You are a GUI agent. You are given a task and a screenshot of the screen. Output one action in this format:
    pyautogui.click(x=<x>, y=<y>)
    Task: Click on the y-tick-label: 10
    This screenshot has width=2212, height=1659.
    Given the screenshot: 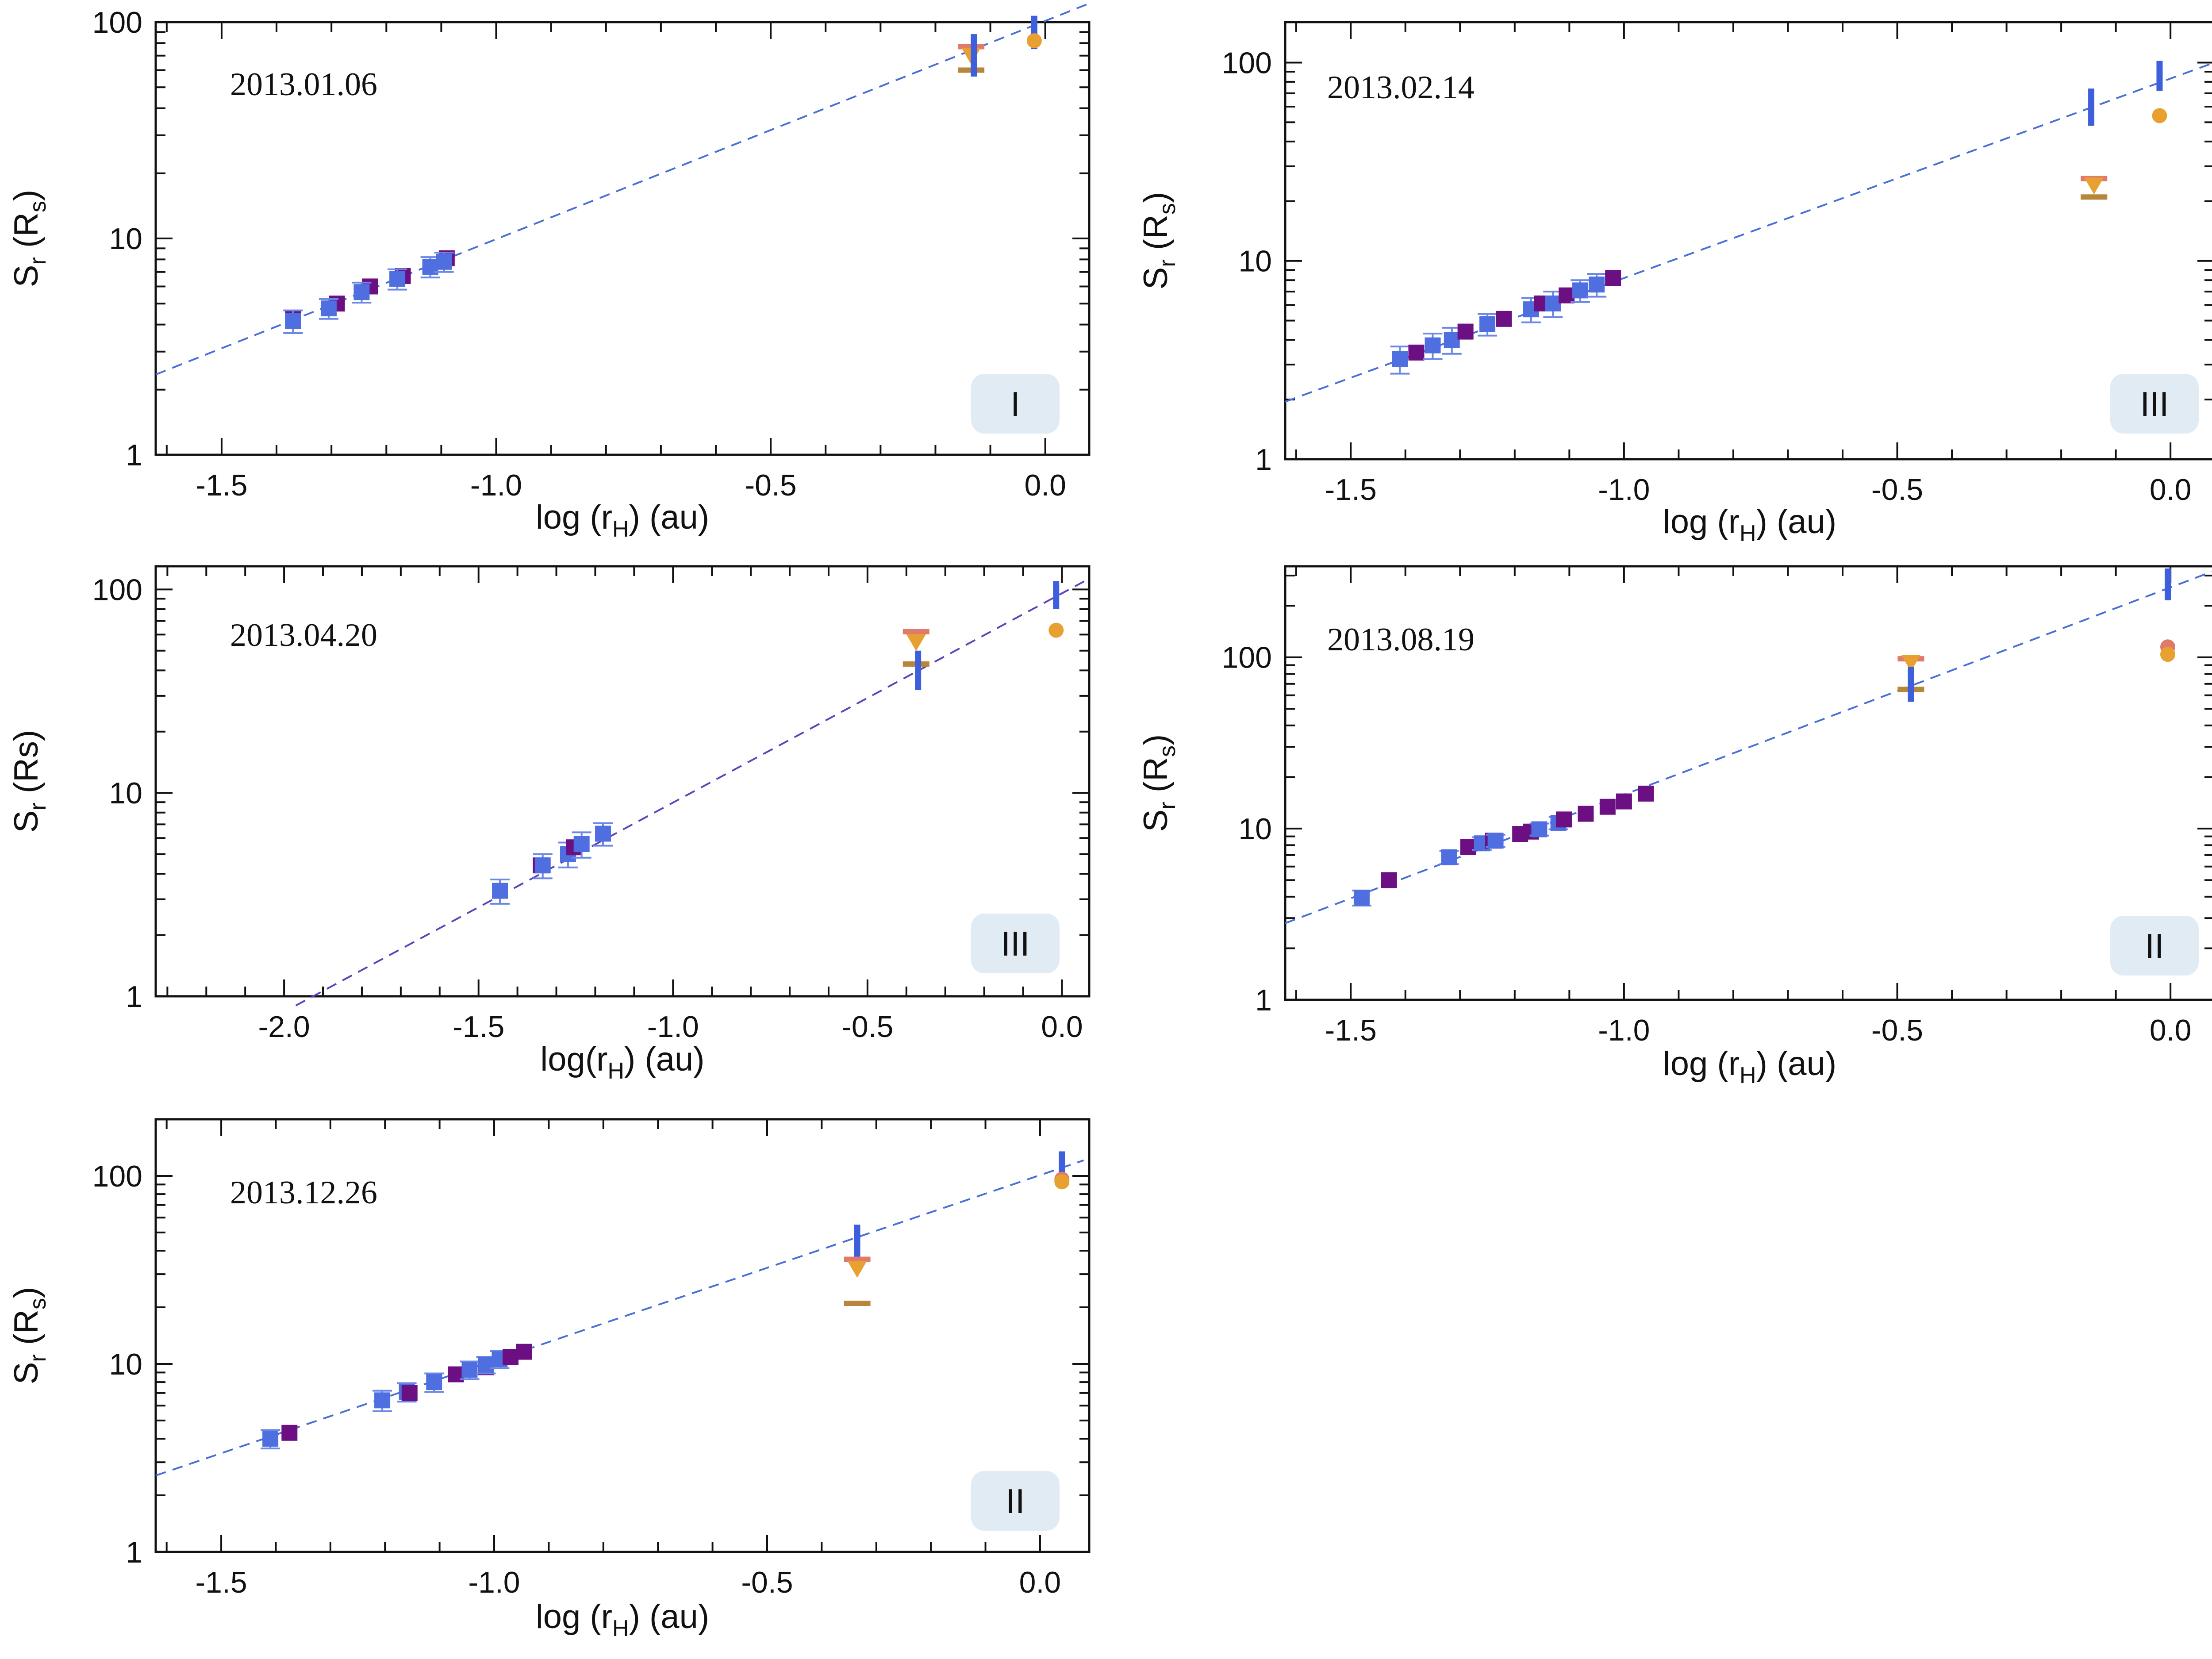 What is the action you would take?
    pyautogui.click(x=126, y=793)
    